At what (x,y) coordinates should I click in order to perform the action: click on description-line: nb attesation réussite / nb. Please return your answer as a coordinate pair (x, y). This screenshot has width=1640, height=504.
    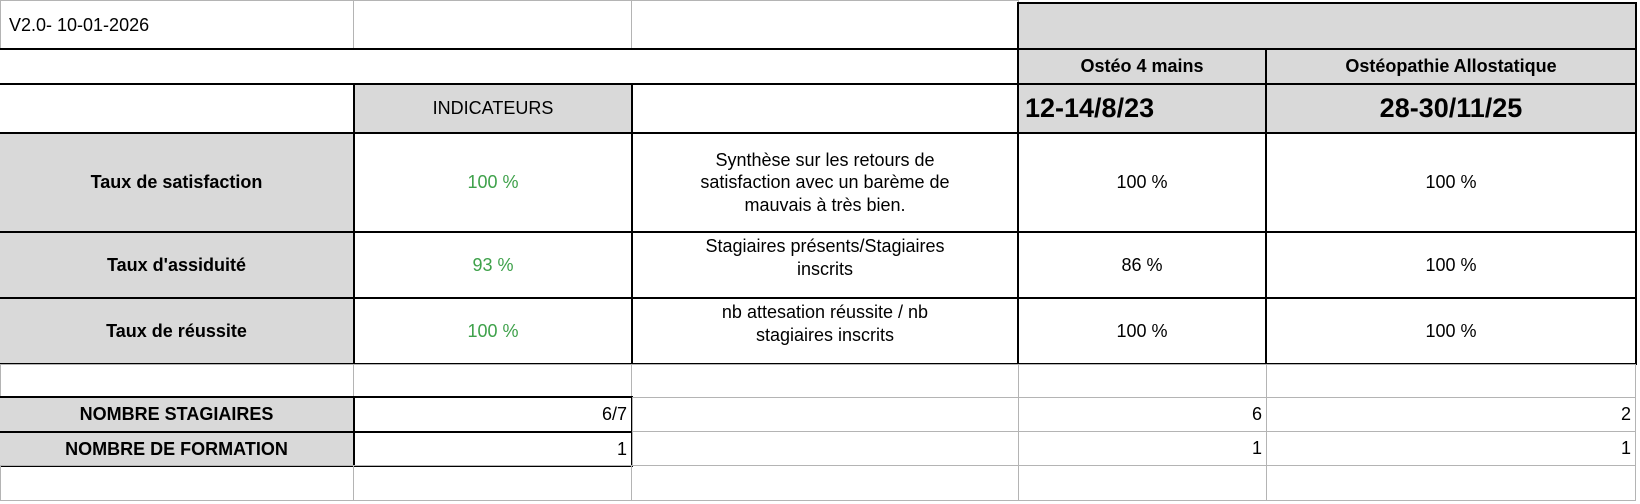
    Looking at the image, I should click on (825, 312).